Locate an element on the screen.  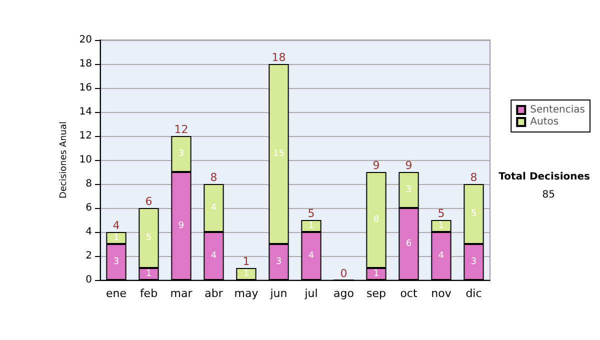
y-tick-label: 2 is located at coordinates (89, 256).